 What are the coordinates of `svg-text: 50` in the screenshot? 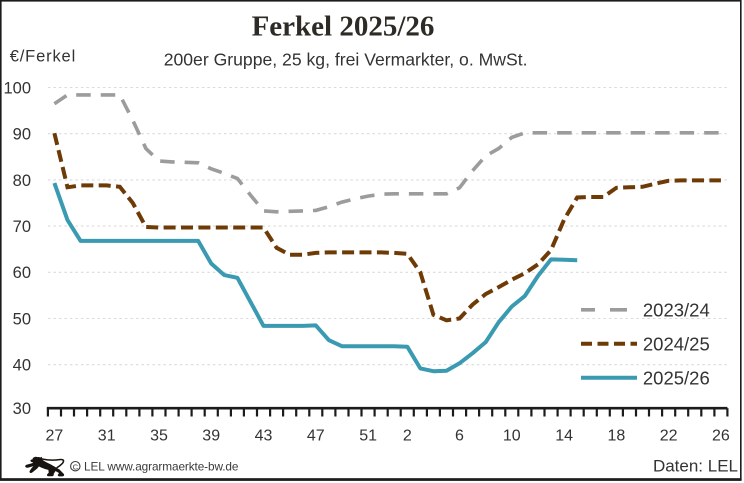 It's located at (22, 319).